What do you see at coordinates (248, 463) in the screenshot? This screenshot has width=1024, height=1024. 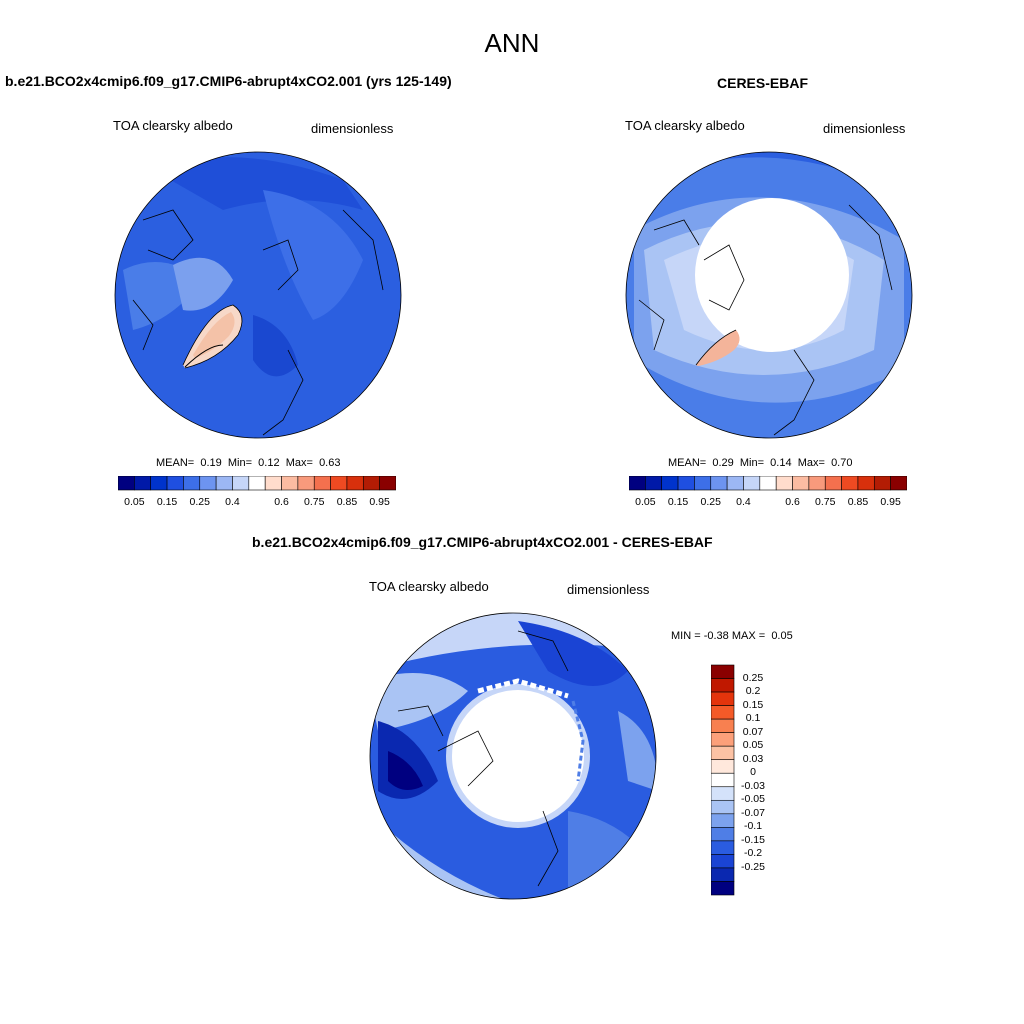 I see `panel1-stats: MEAN= 0.19 Min= 0.12 Max= 0.63` at bounding box center [248, 463].